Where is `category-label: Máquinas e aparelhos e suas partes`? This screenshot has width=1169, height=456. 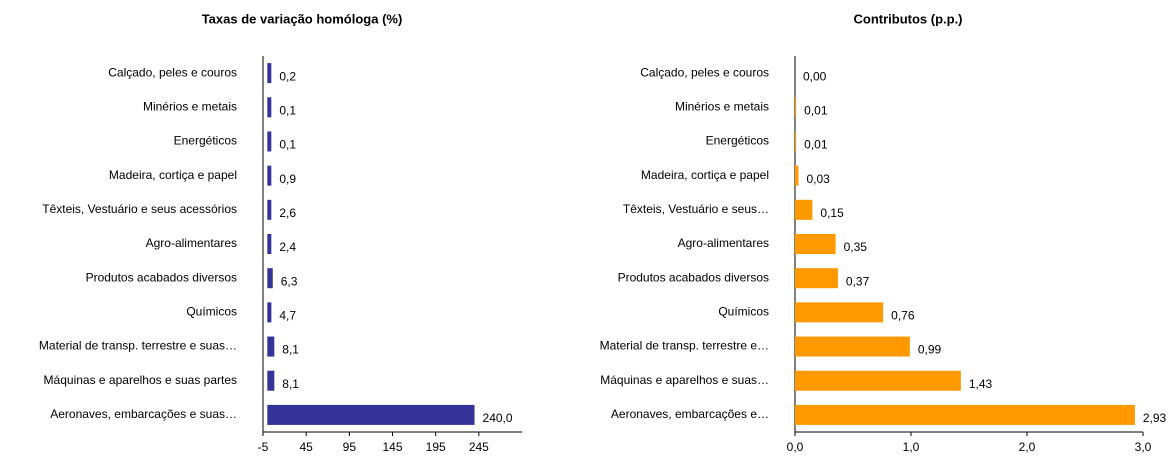
category-label: Máquinas e aparelhos e suas partes is located at coordinates (140, 380).